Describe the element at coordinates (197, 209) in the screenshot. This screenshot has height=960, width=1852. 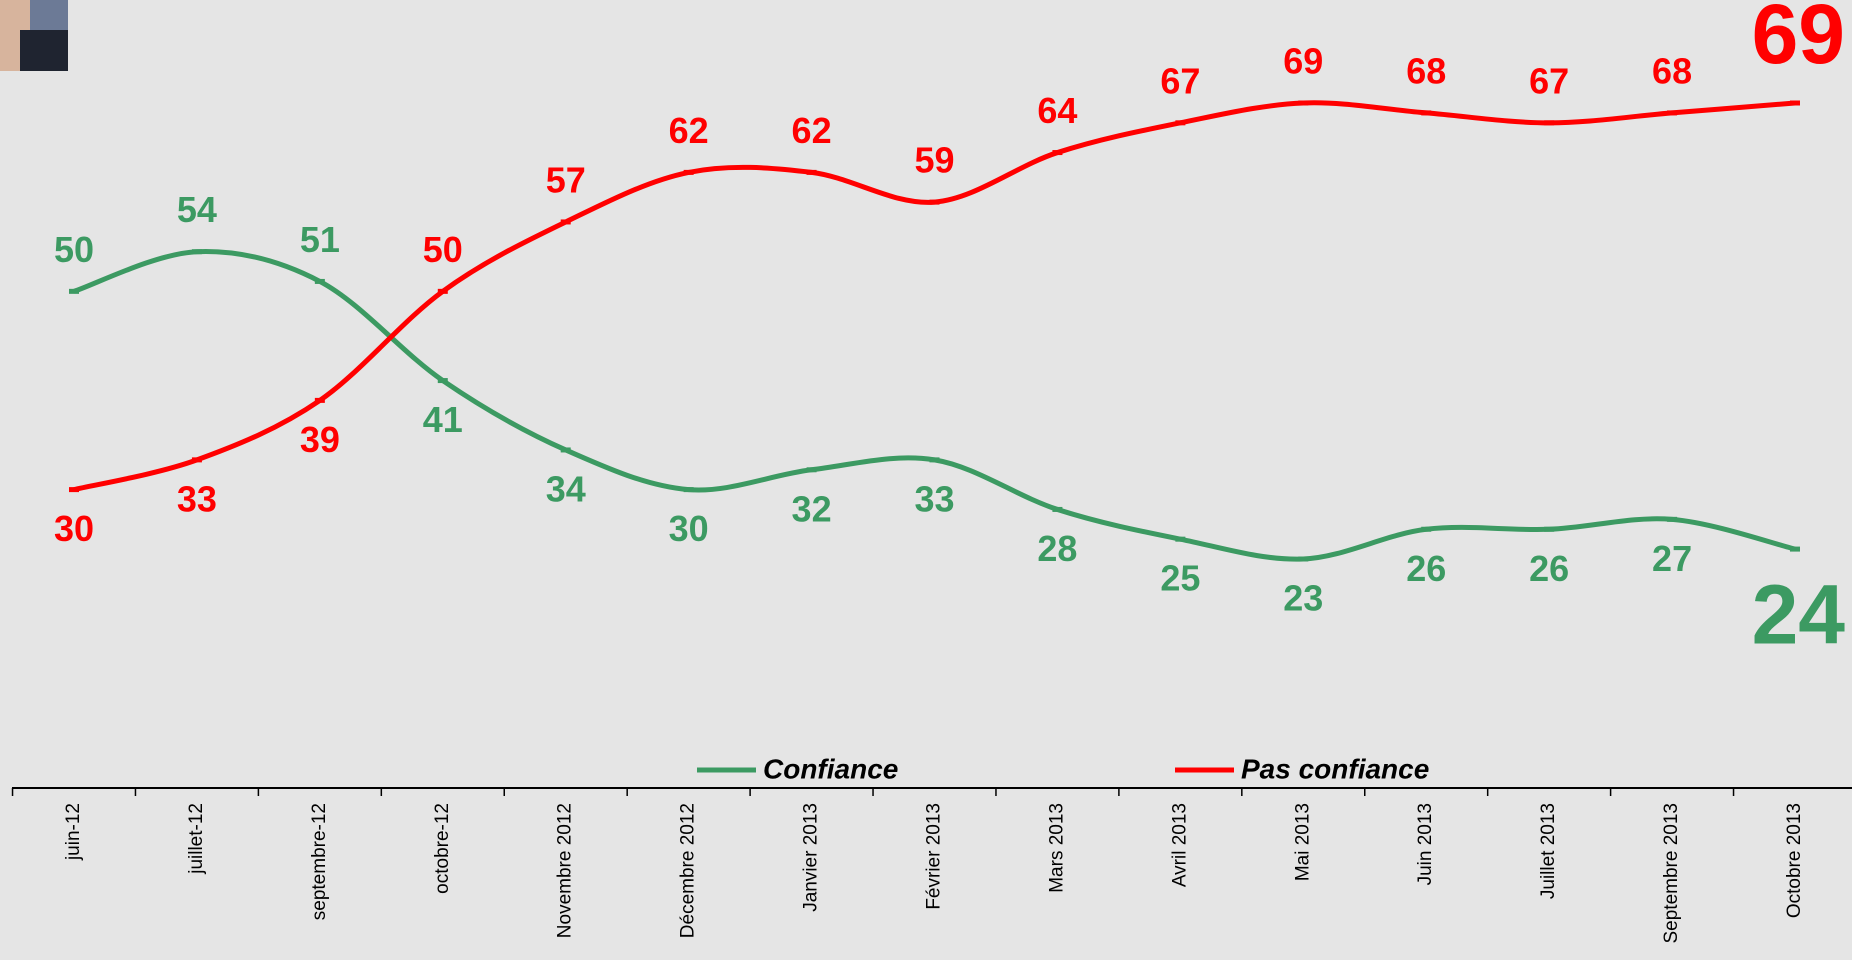
I see `data-label: 54` at that location.